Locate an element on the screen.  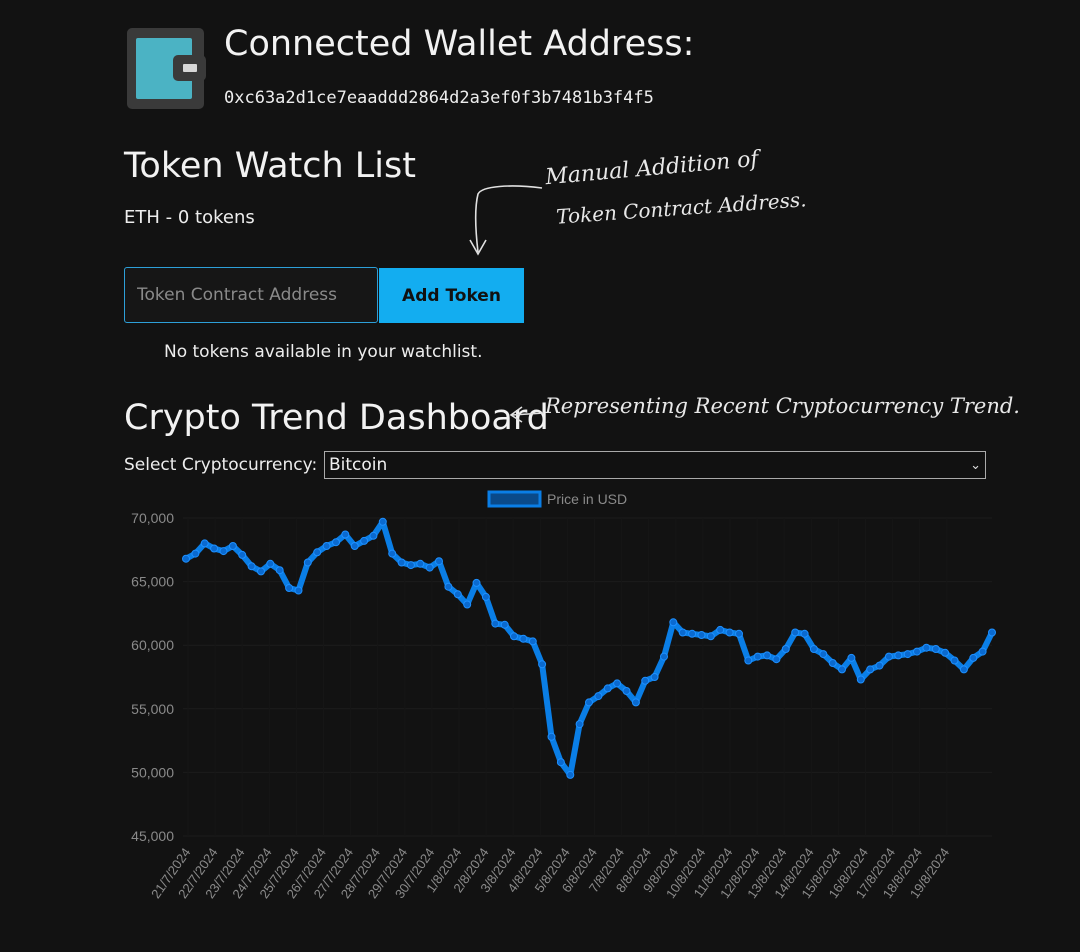
y-tick-label: 60,000 is located at coordinates (152, 645).